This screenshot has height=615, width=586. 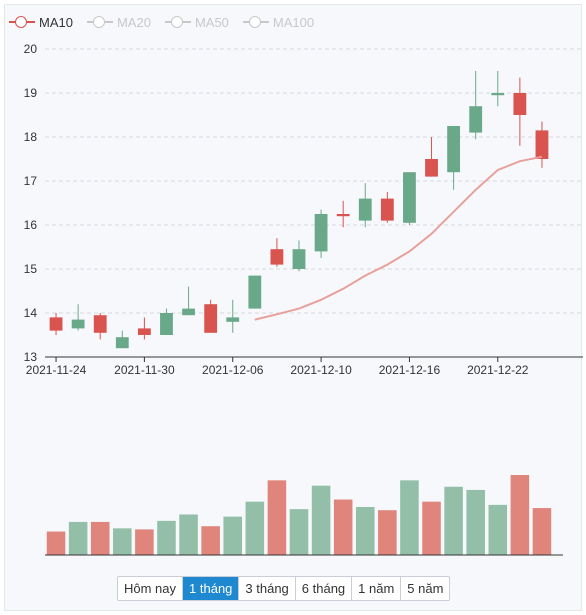 I want to click on x-tick-label: 2021-12-22, so click(x=498, y=370).